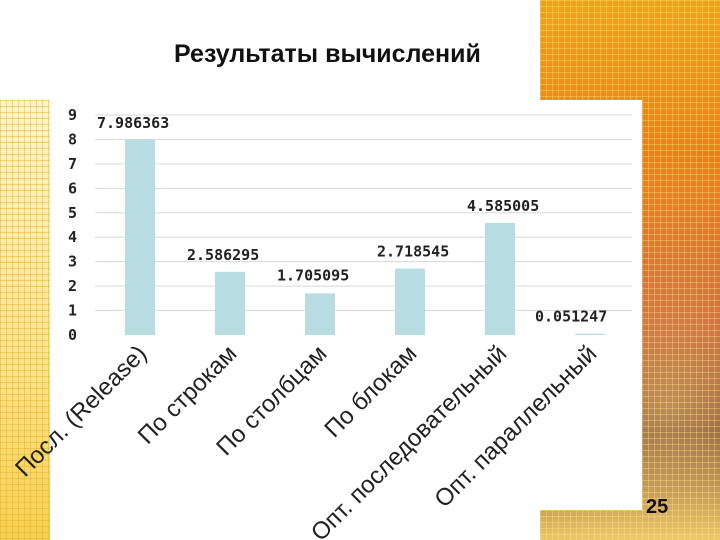 The width and height of the screenshot is (720, 540). I want to click on y-tick-label: 6, so click(72, 188).